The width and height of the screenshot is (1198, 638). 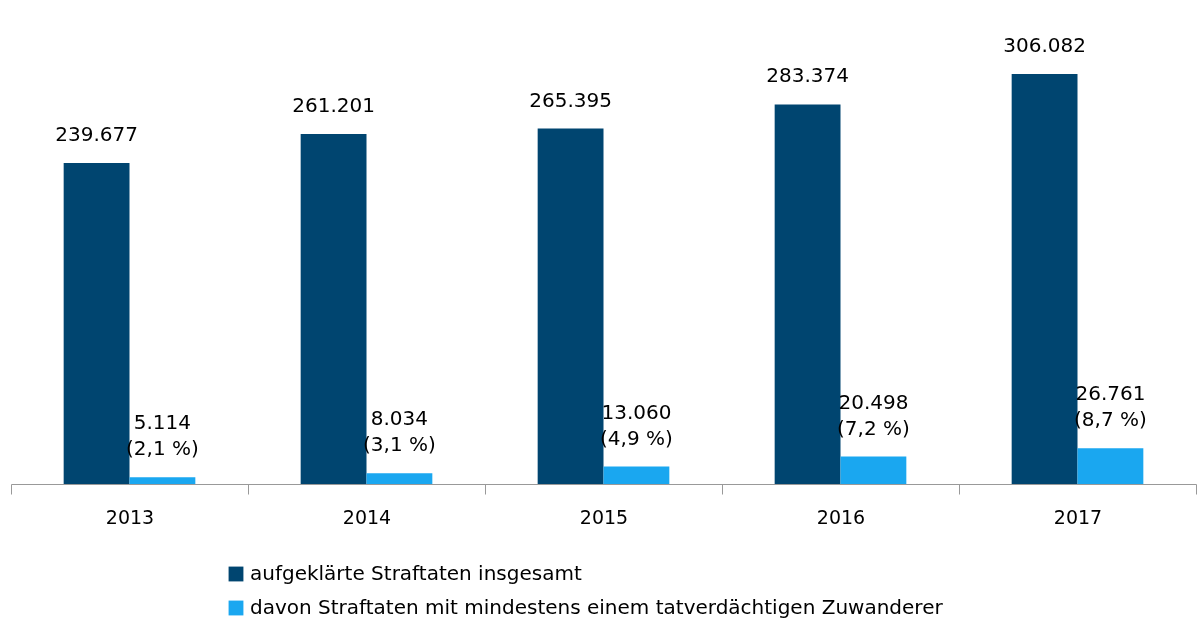 I want to click on data-label: 239.677, so click(x=96, y=133).